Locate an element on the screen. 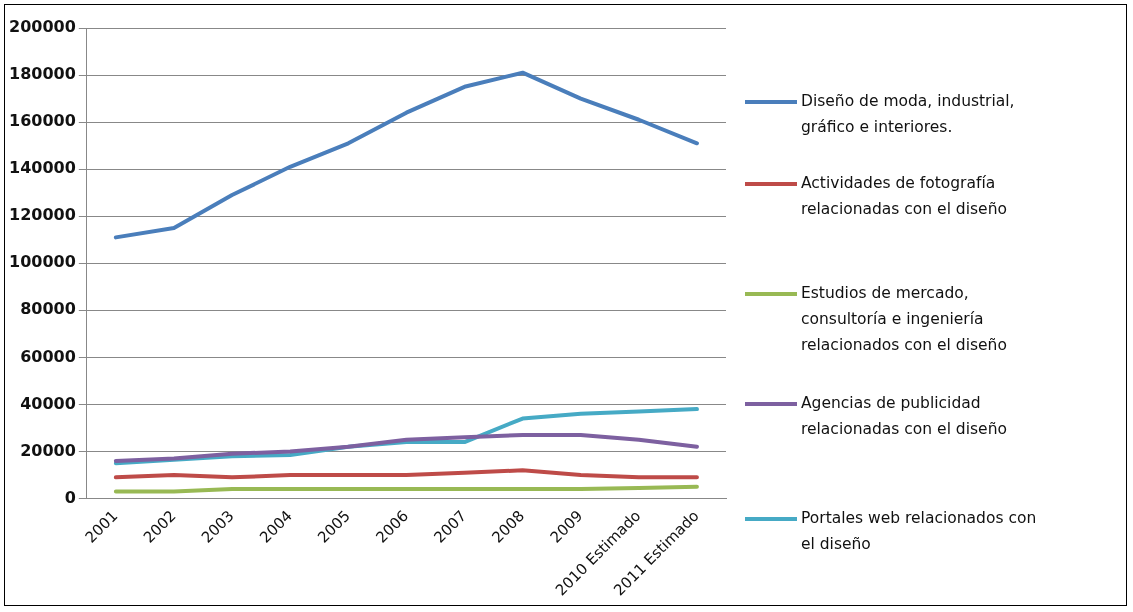 The image size is (1133, 612). y-tick-label: 20000 is located at coordinates (48, 450).